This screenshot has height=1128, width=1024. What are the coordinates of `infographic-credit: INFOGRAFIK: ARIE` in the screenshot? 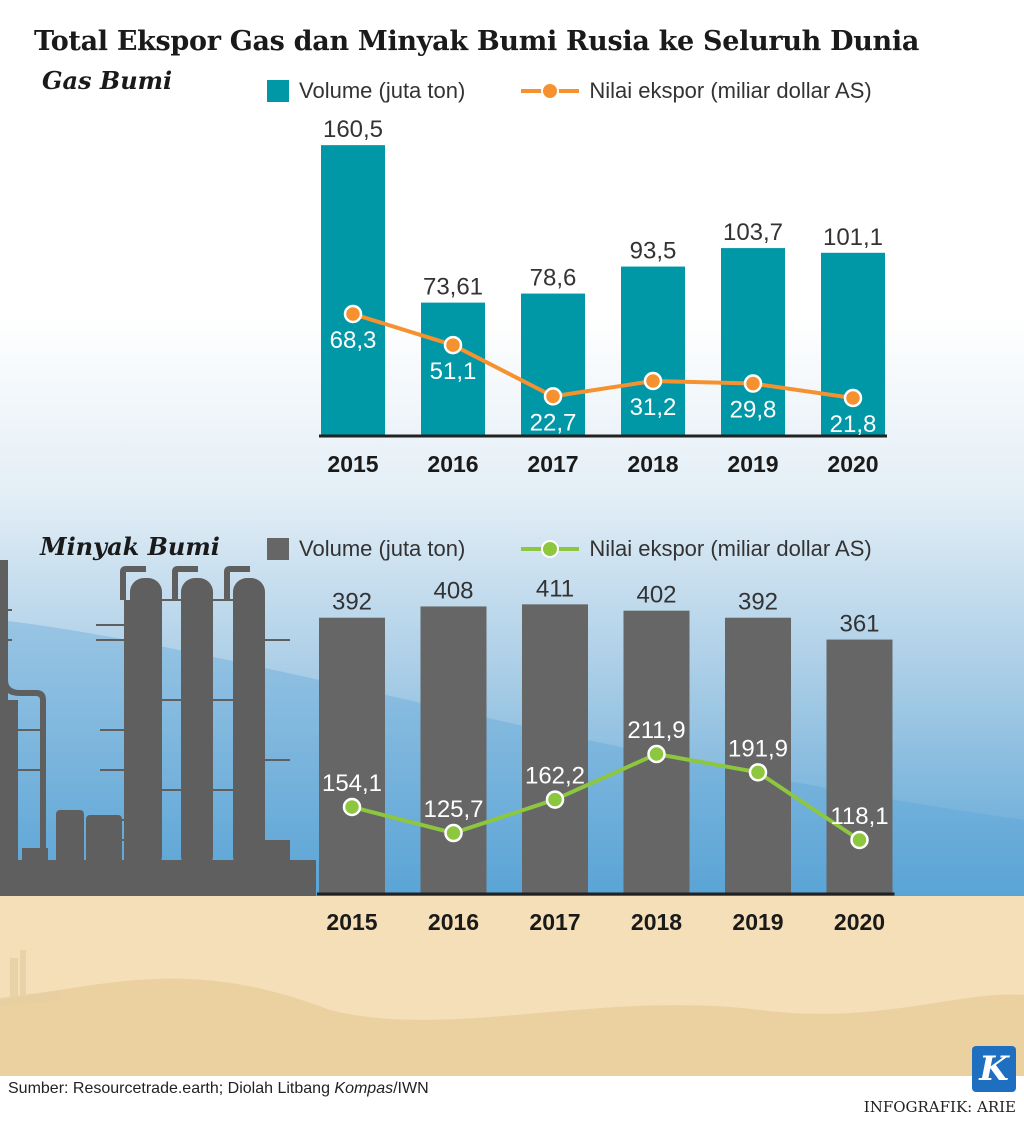 It's located at (939, 1107).